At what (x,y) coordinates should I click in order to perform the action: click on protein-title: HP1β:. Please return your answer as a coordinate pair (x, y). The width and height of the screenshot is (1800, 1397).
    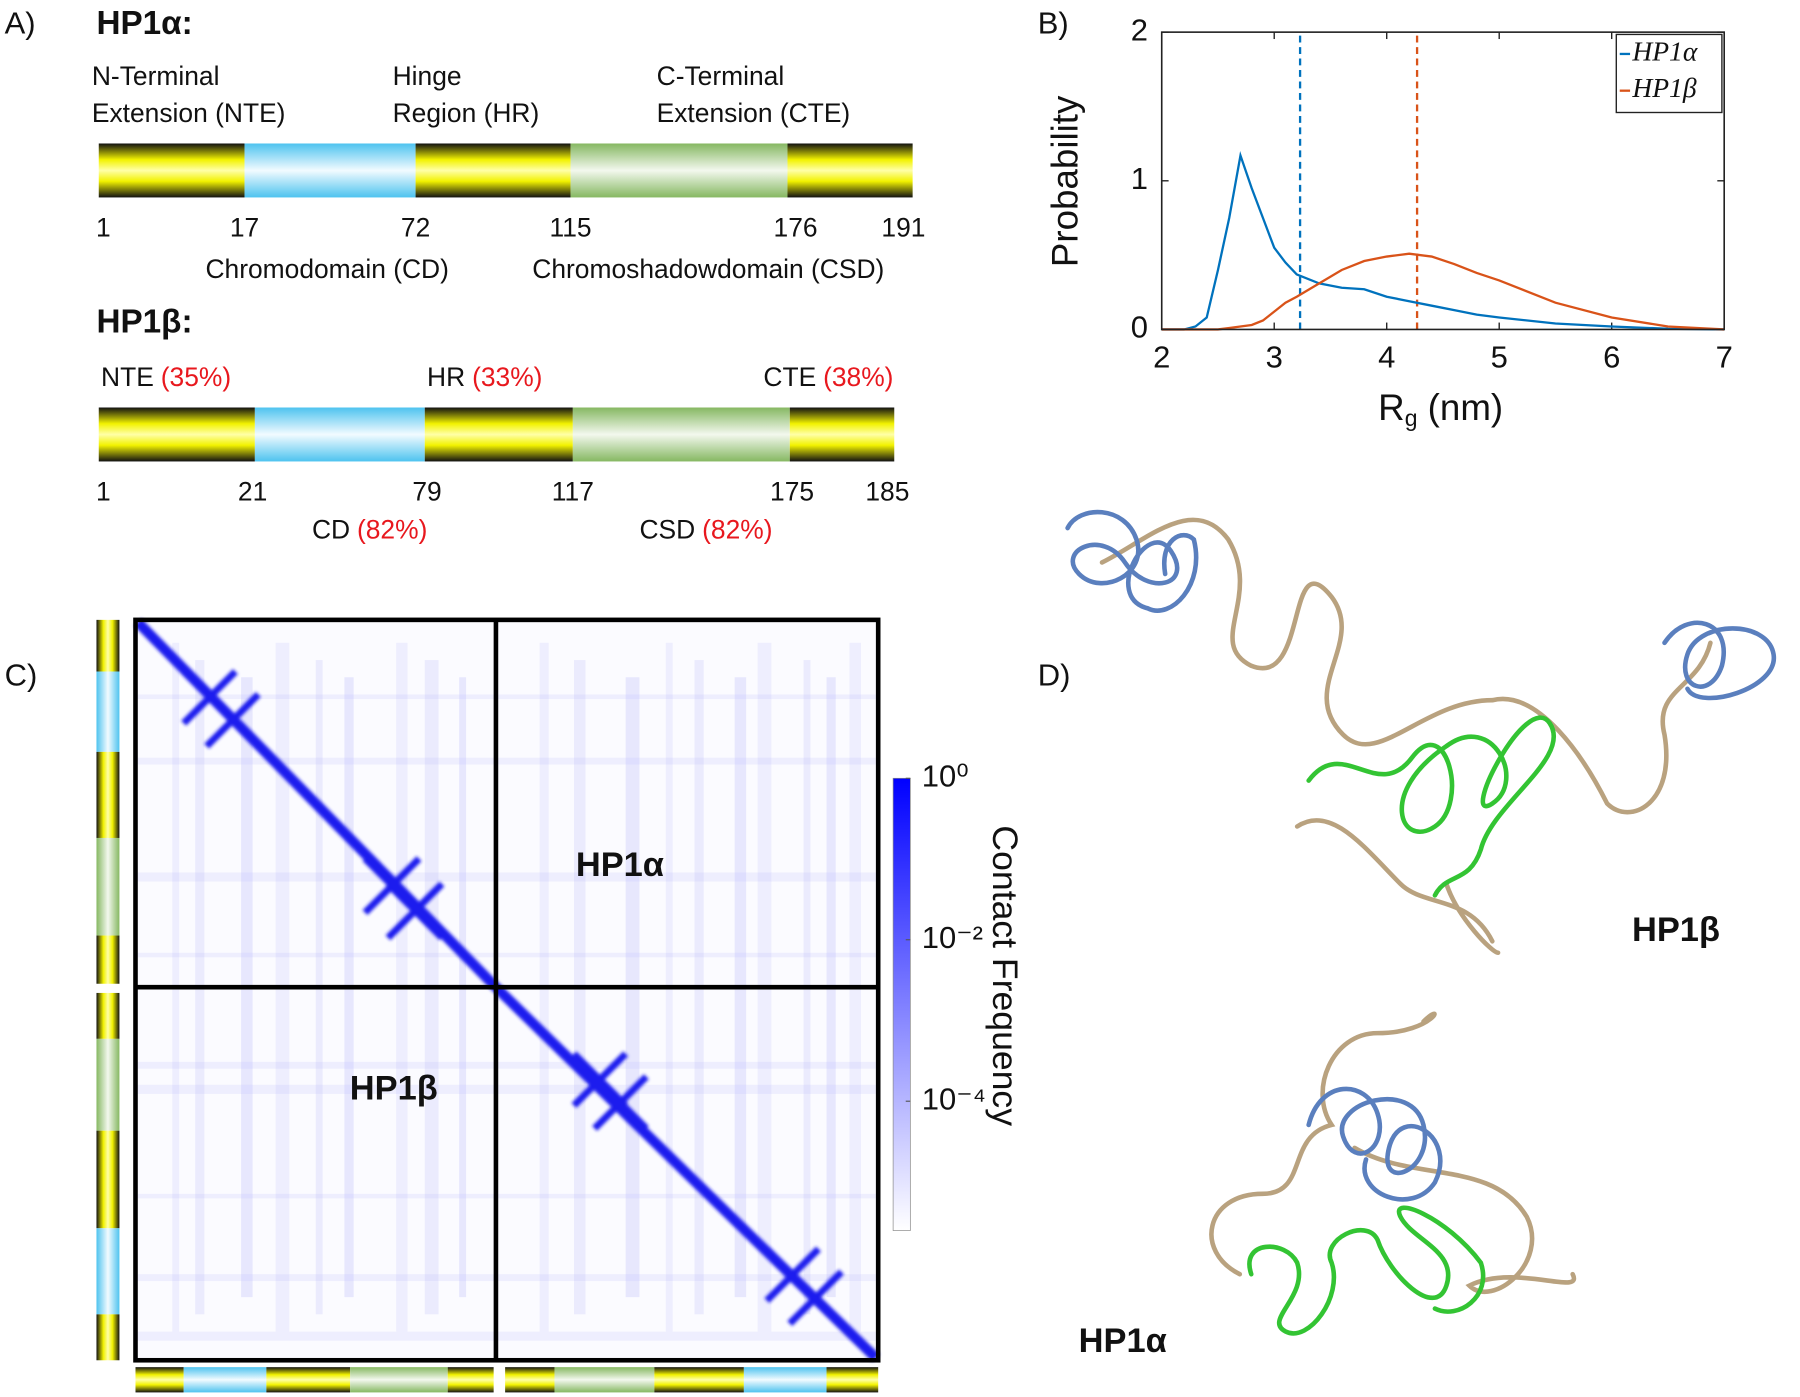
    Looking at the image, I should click on (144, 322).